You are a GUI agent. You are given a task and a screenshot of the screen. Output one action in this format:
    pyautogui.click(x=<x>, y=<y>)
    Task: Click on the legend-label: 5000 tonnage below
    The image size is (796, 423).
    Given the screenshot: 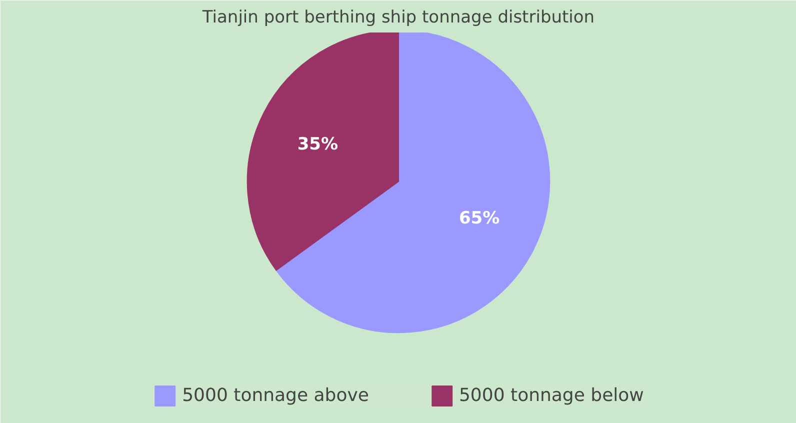 What is the action you would take?
    pyautogui.click(x=551, y=395)
    